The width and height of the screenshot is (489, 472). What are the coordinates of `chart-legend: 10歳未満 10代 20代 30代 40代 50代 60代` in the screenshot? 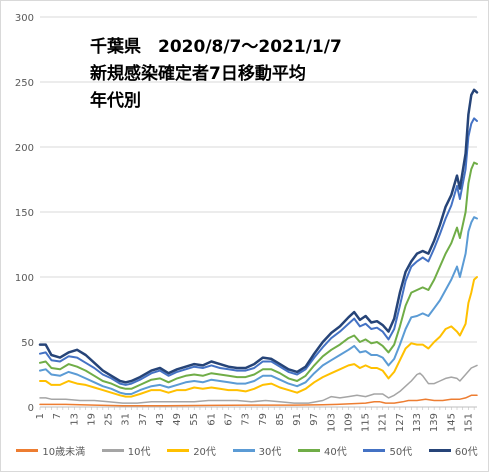 It's located at (247, 450).